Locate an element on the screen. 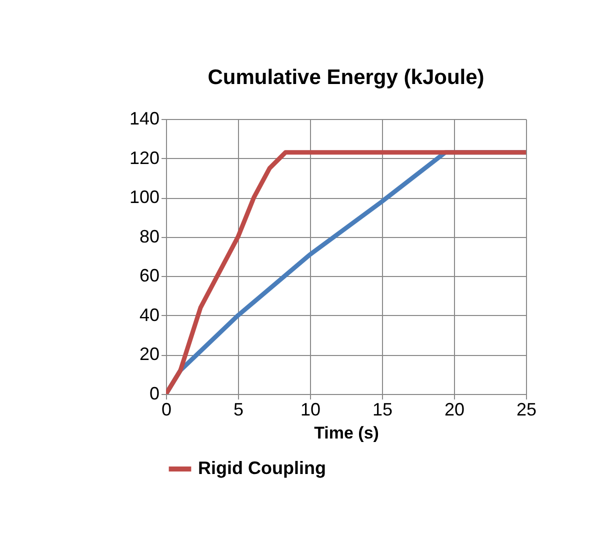 The image size is (590, 546). x-tick-label: 15 is located at coordinates (382, 410).